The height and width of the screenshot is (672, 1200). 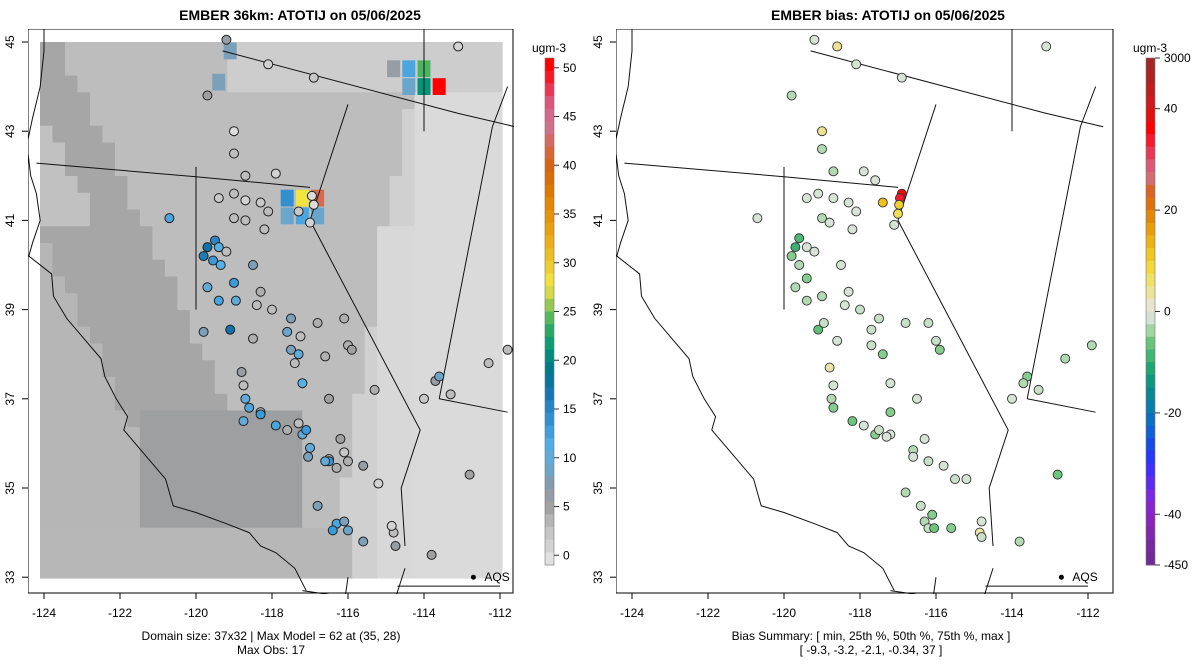 What do you see at coordinates (549, 48) in the screenshot?
I see `colorbar-units: ugm-3` at bounding box center [549, 48].